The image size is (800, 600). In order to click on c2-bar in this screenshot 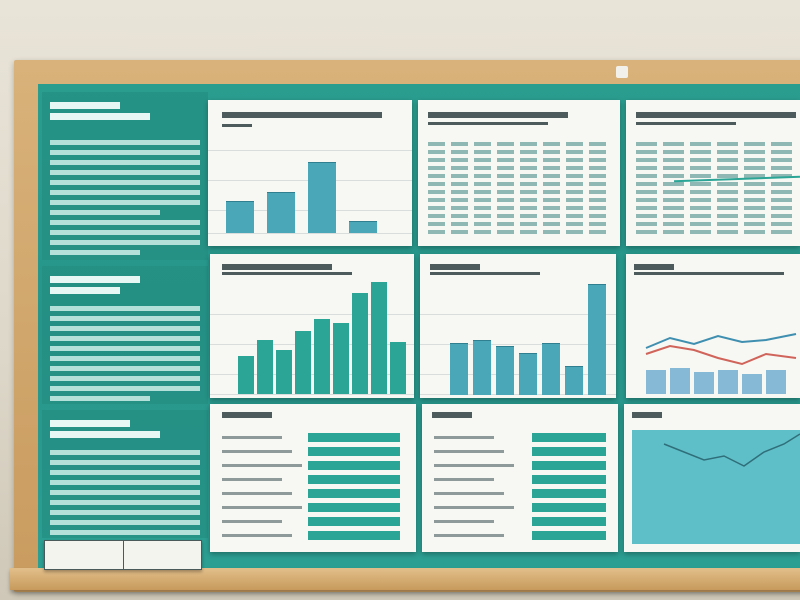, I will do `click(379, 338)`.